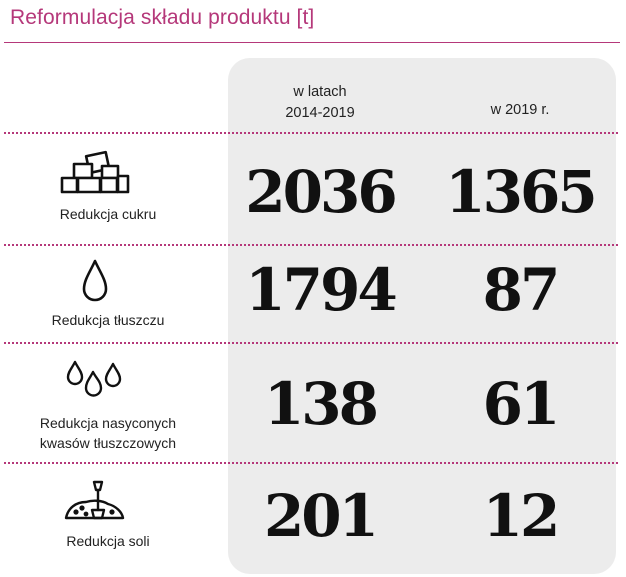 This screenshot has width=626, height=577. What do you see at coordinates (321, 192) in the screenshot?
I see `value-sugar-2014-2019: 2036` at bounding box center [321, 192].